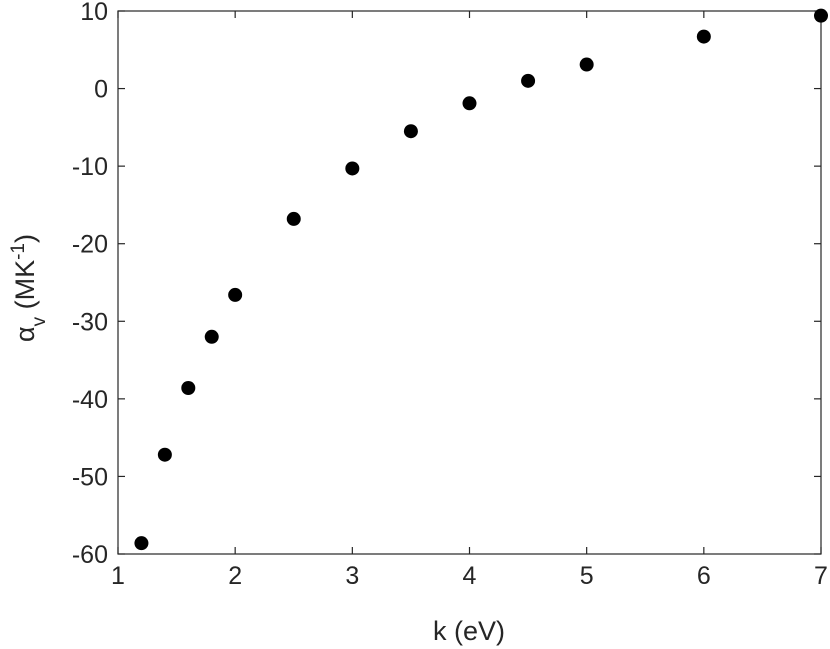 The image size is (830, 649). Describe the element at coordinates (235, 576) in the screenshot. I see `x-tick-label: 2` at that location.